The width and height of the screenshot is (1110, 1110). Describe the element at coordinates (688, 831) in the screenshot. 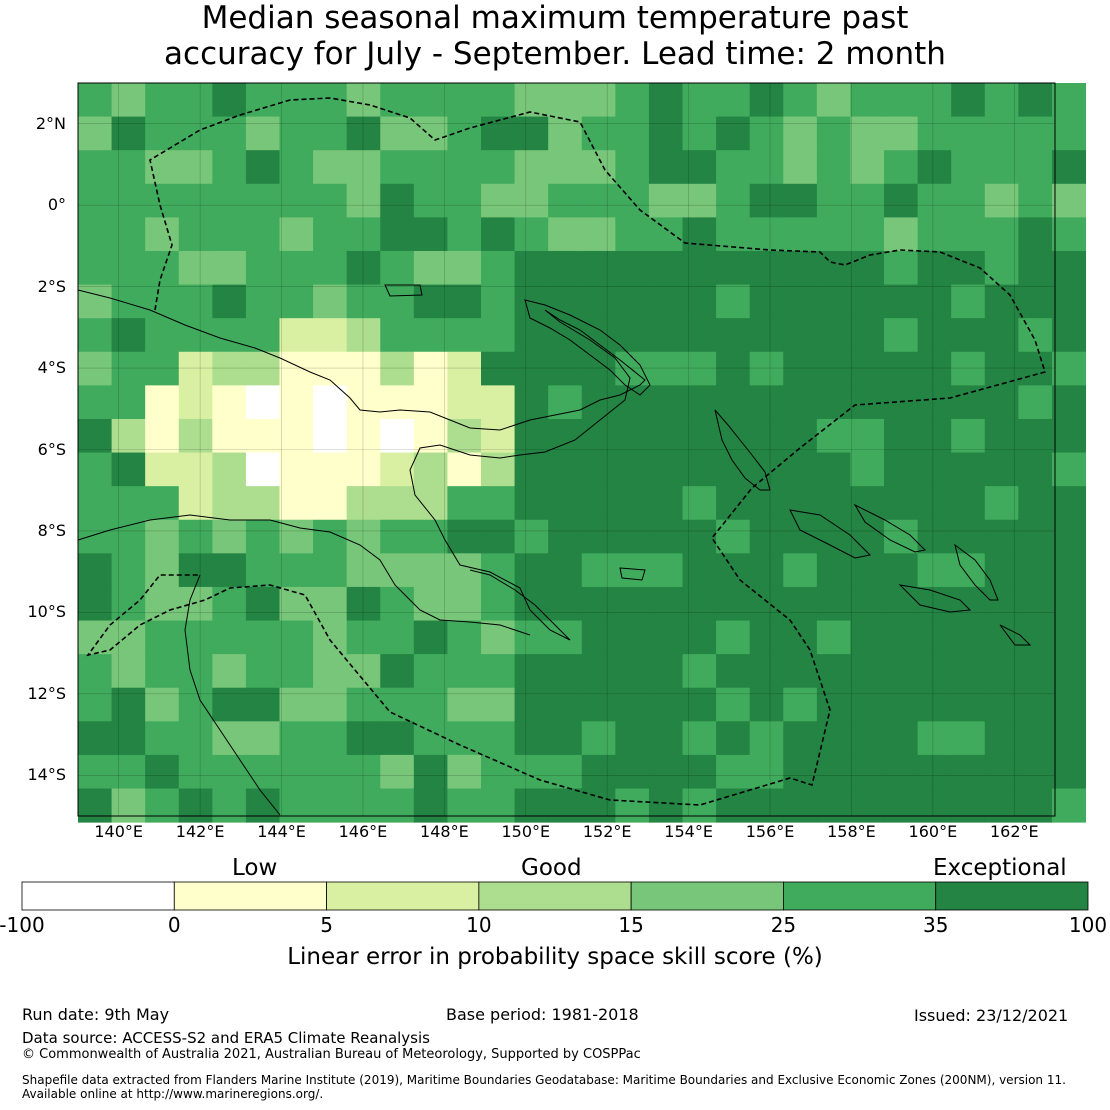

I see `lon-tick-label: 154°E` at that location.